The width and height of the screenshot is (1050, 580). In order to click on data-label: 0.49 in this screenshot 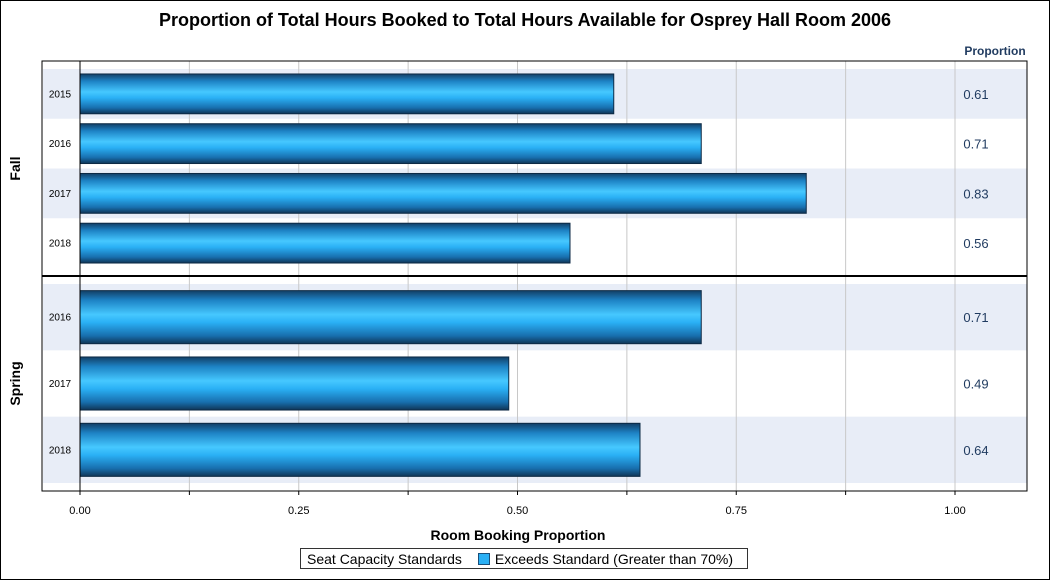, I will do `click(975, 384)`.